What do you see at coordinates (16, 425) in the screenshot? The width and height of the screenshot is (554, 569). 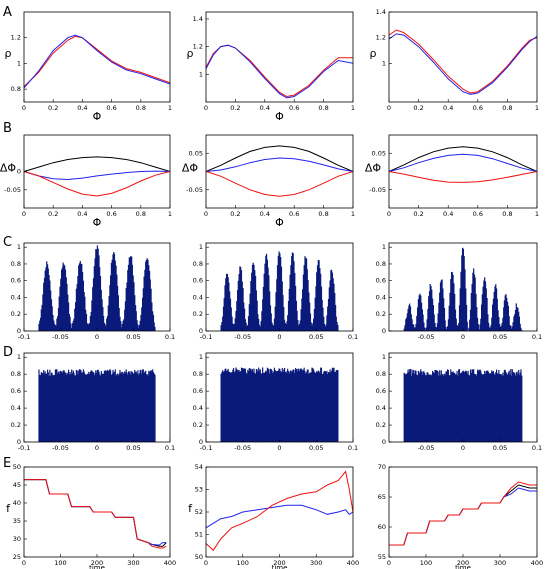 I see `y-tick-label: 0.2` at bounding box center [16, 425].